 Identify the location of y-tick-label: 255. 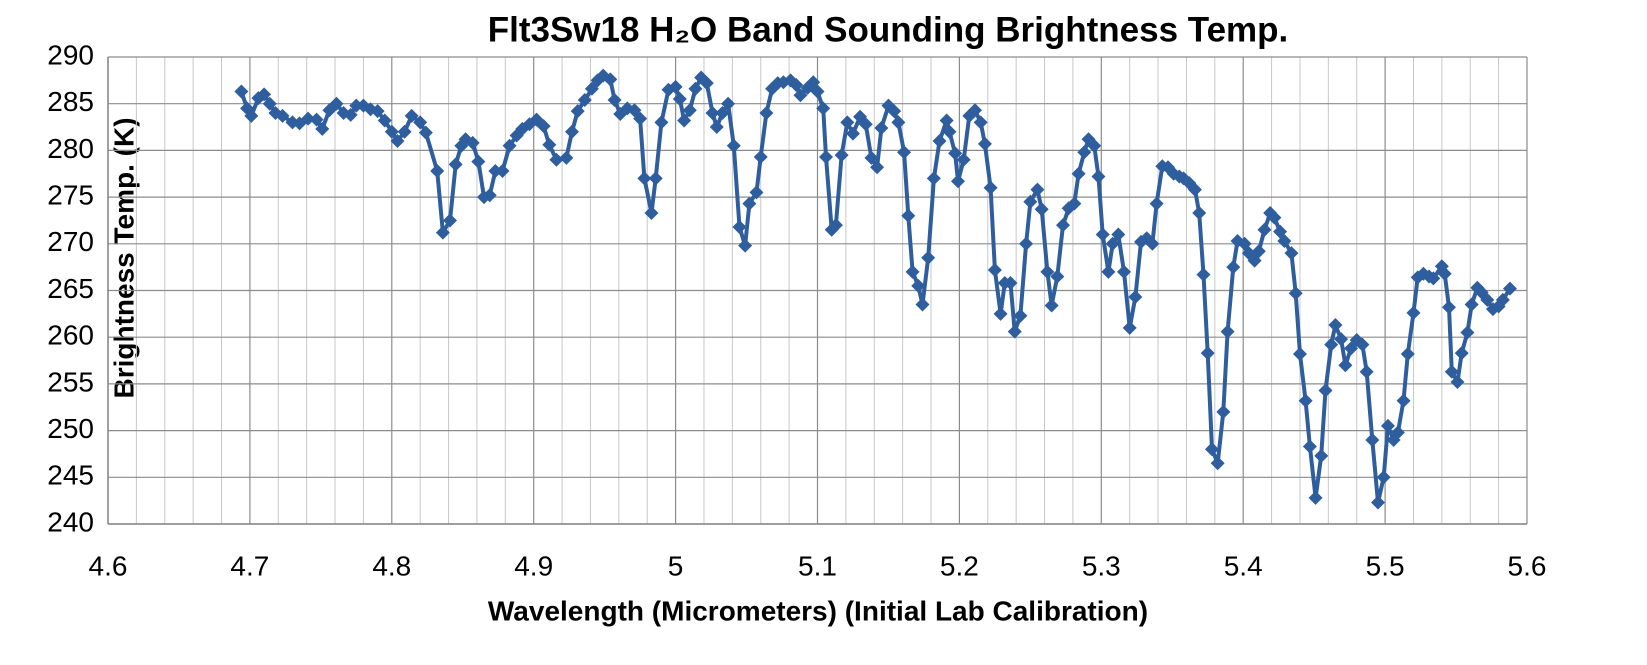
(70, 381).